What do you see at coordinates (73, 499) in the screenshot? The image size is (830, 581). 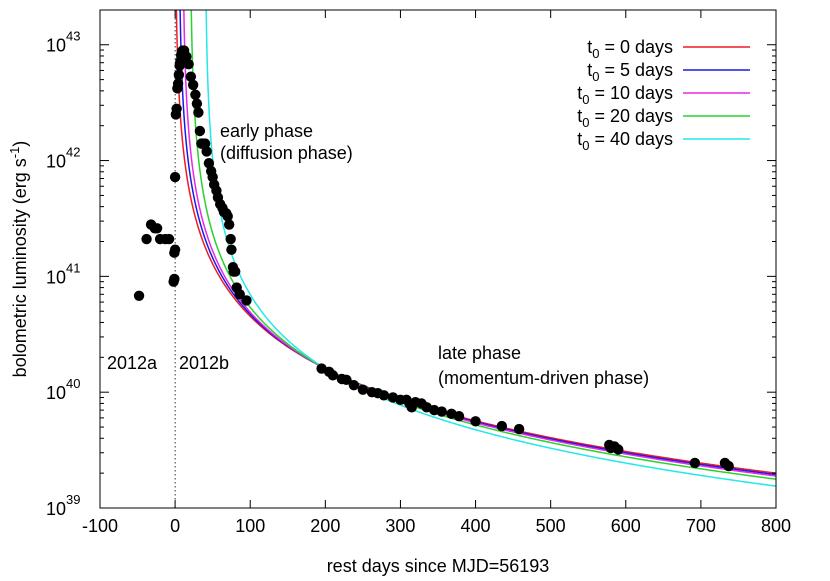 I see `y-tick-label-exponent: 39` at bounding box center [73, 499].